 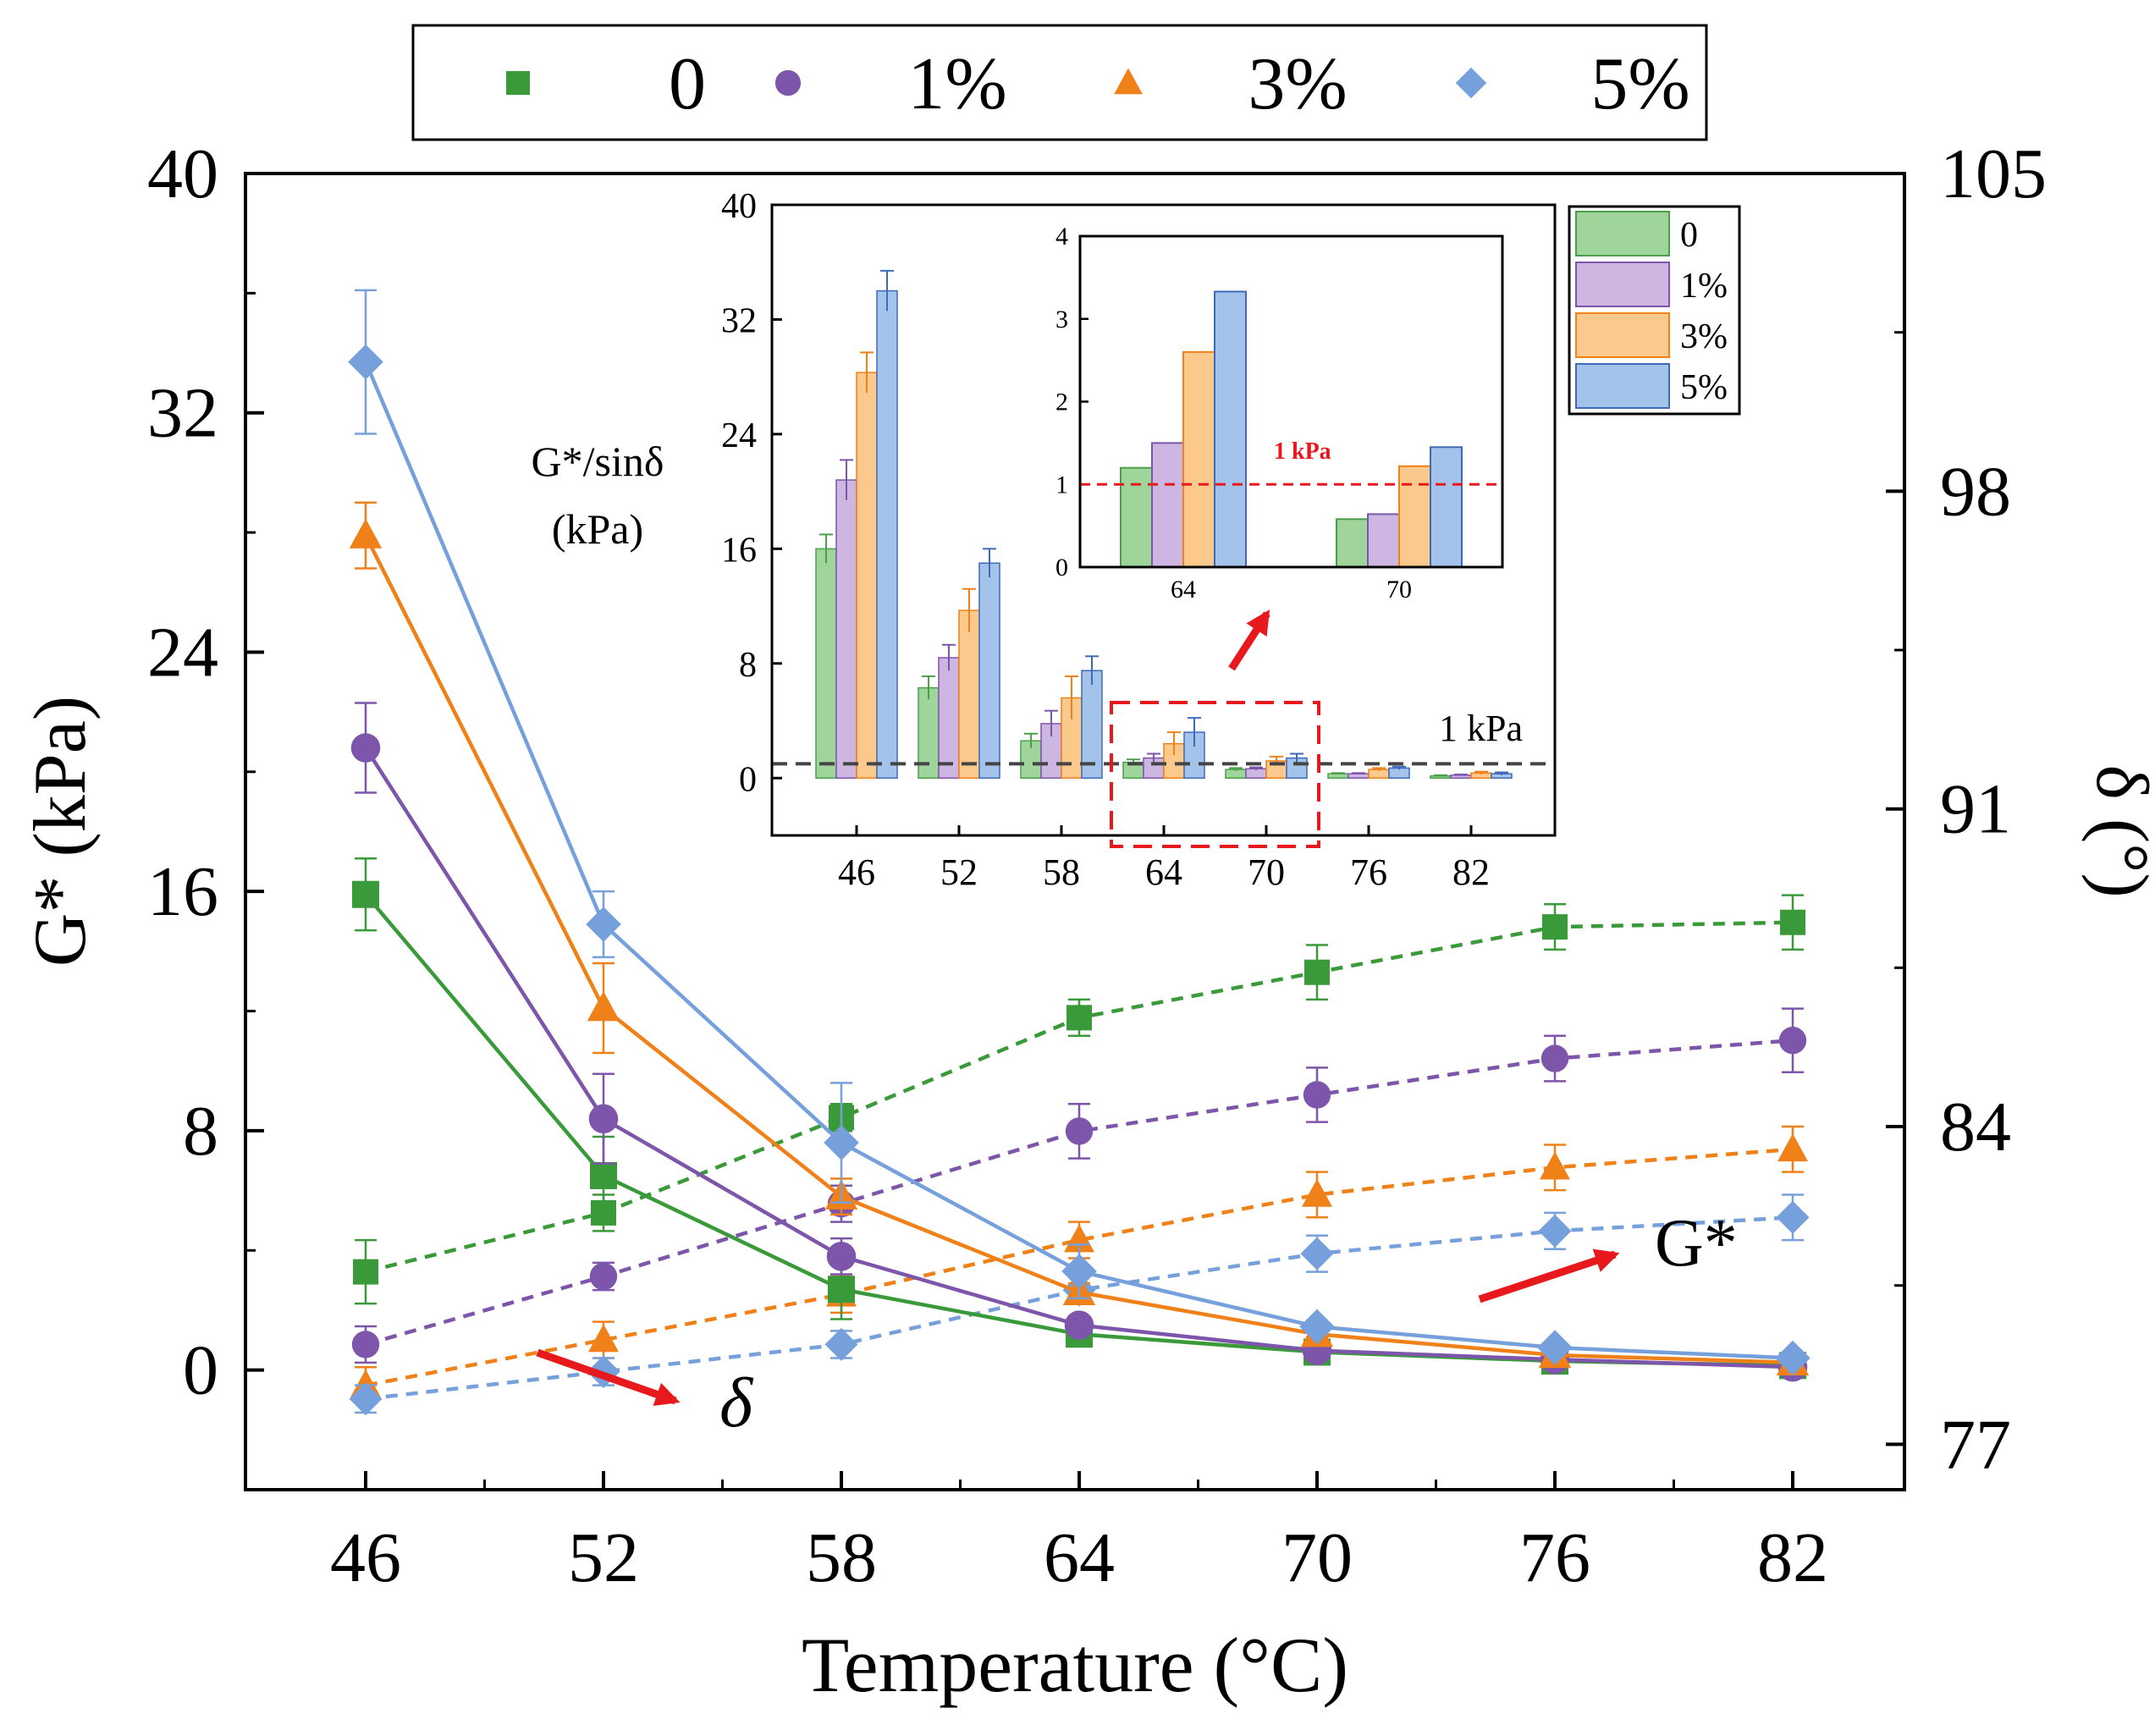 I want to click on y-left-tick-label: 24, so click(x=182, y=652).